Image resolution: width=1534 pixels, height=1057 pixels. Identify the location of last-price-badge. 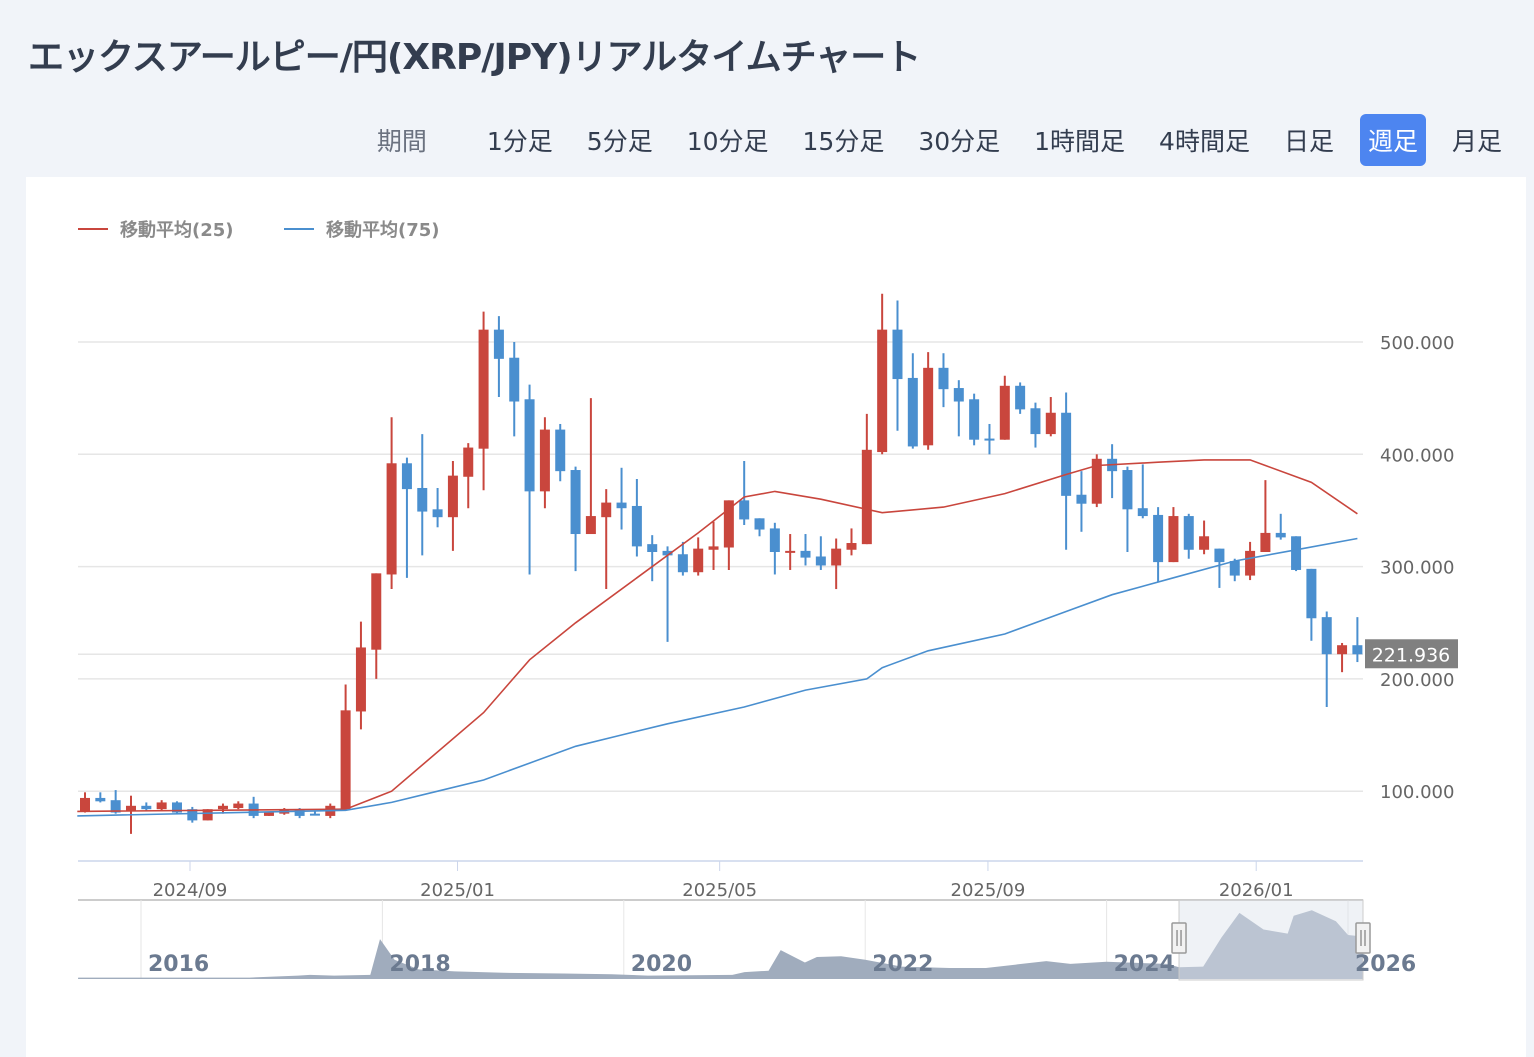
(1411, 654).